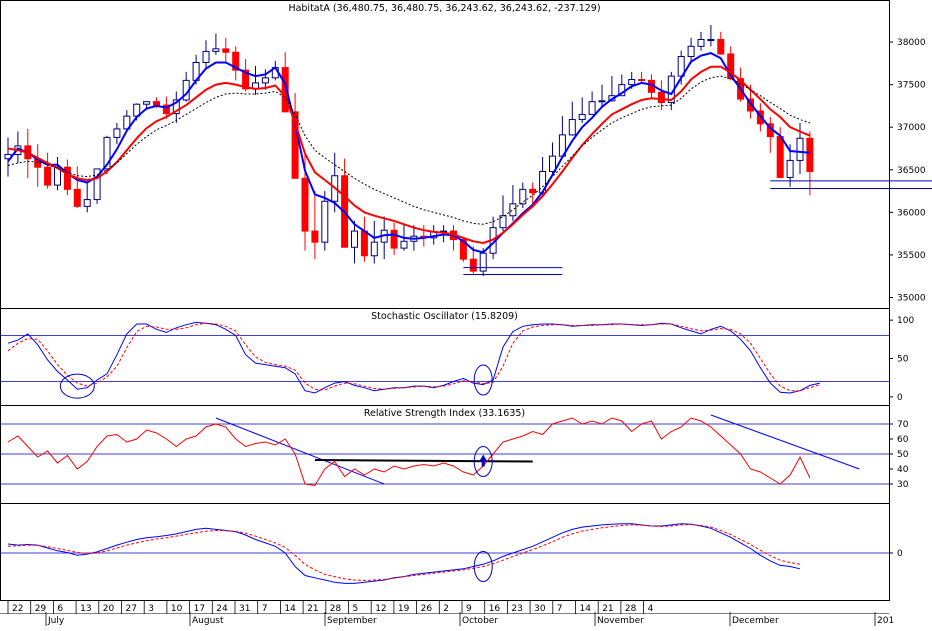 The width and height of the screenshot is (932, 631). Describe the element at coordinates (177, 609) in the screenshot. I see `x-tick-label: 10` at that location.